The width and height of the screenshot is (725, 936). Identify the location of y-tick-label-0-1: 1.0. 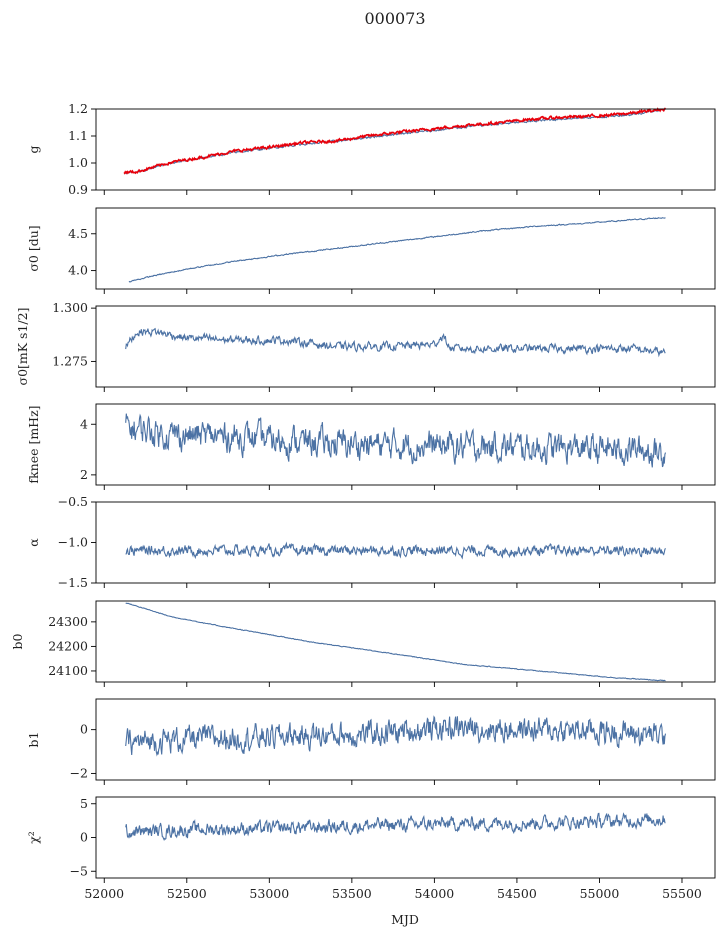
(78, 162).